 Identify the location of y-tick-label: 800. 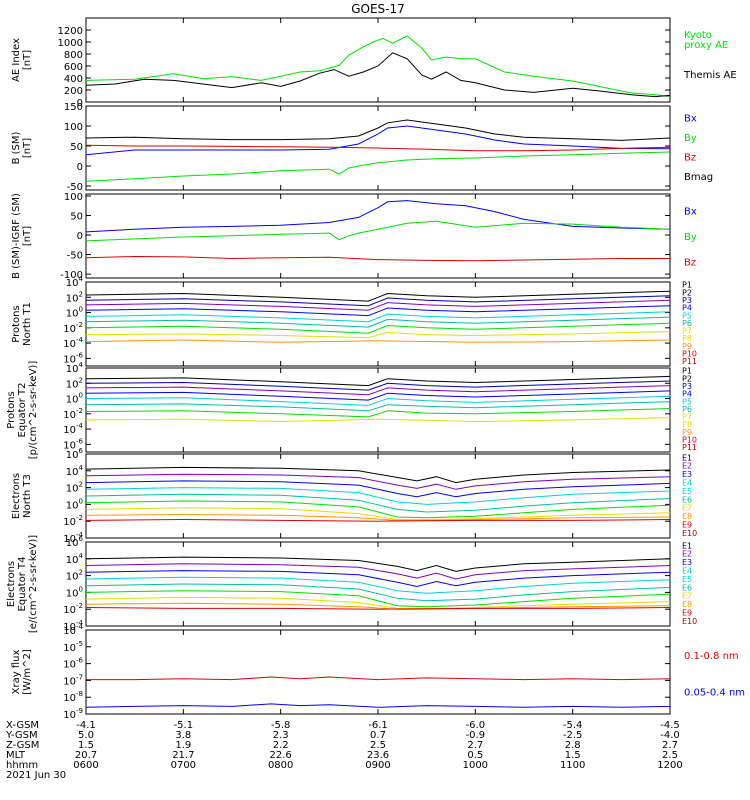
(73, 55).